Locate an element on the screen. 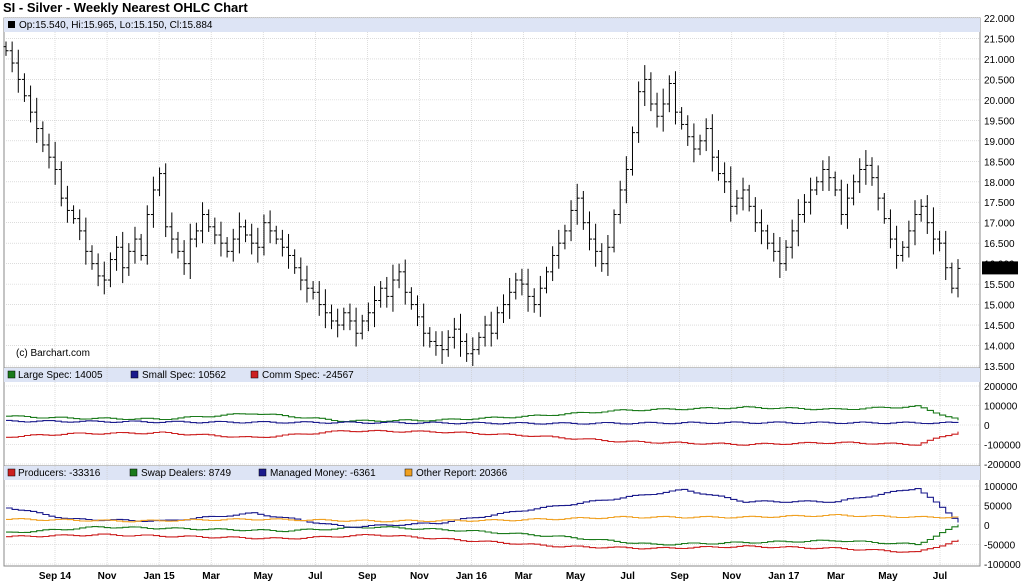 This screenshot has width=1024, height=584. cot-summary-y-tick: 0 is located at coordinates (987, 426).